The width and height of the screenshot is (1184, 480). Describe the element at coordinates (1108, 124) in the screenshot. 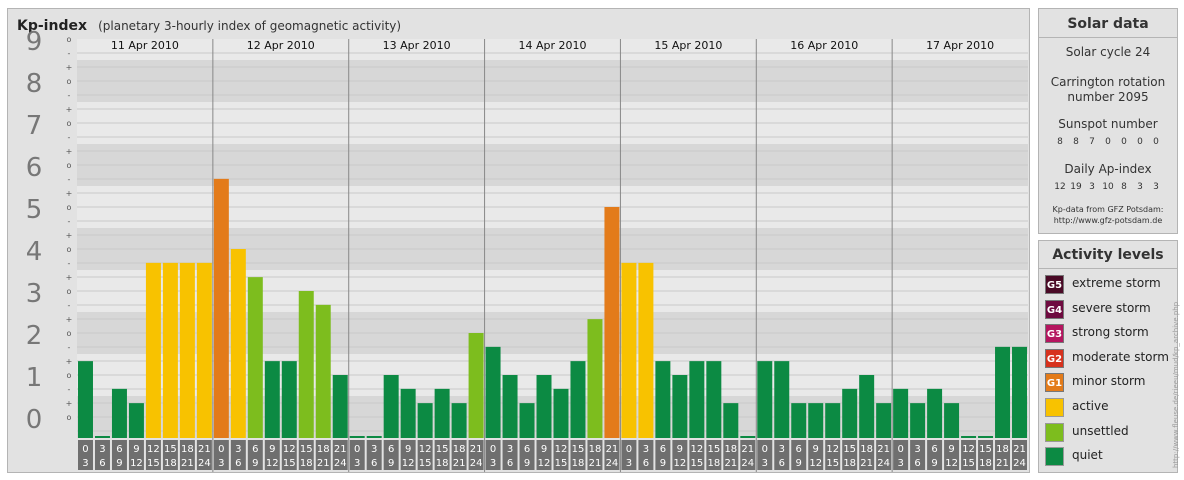

I see `sunspot-label: Sunspot number` at that location.